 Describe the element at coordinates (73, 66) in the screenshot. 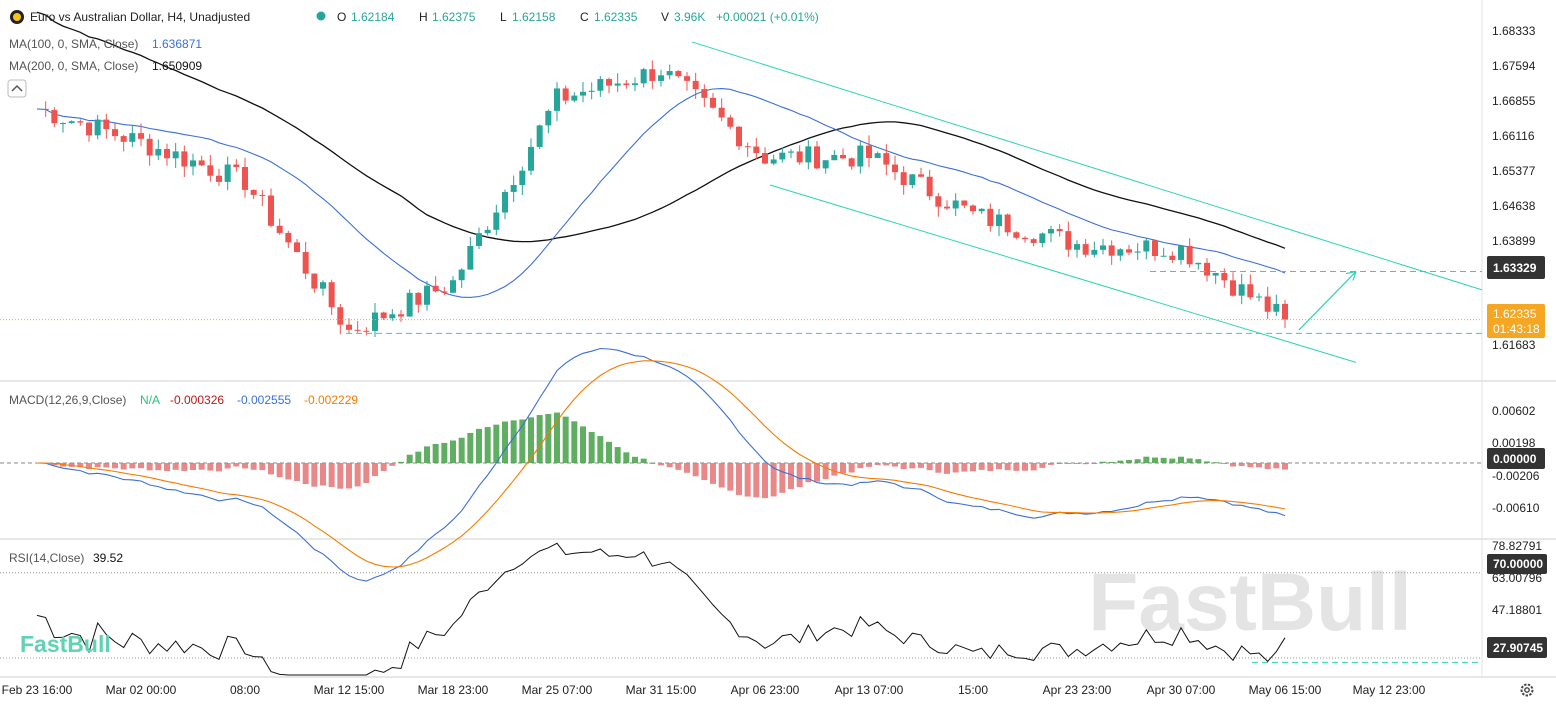

I see `ma200-label: MA(200, 0, SMA, Close)` at that location.